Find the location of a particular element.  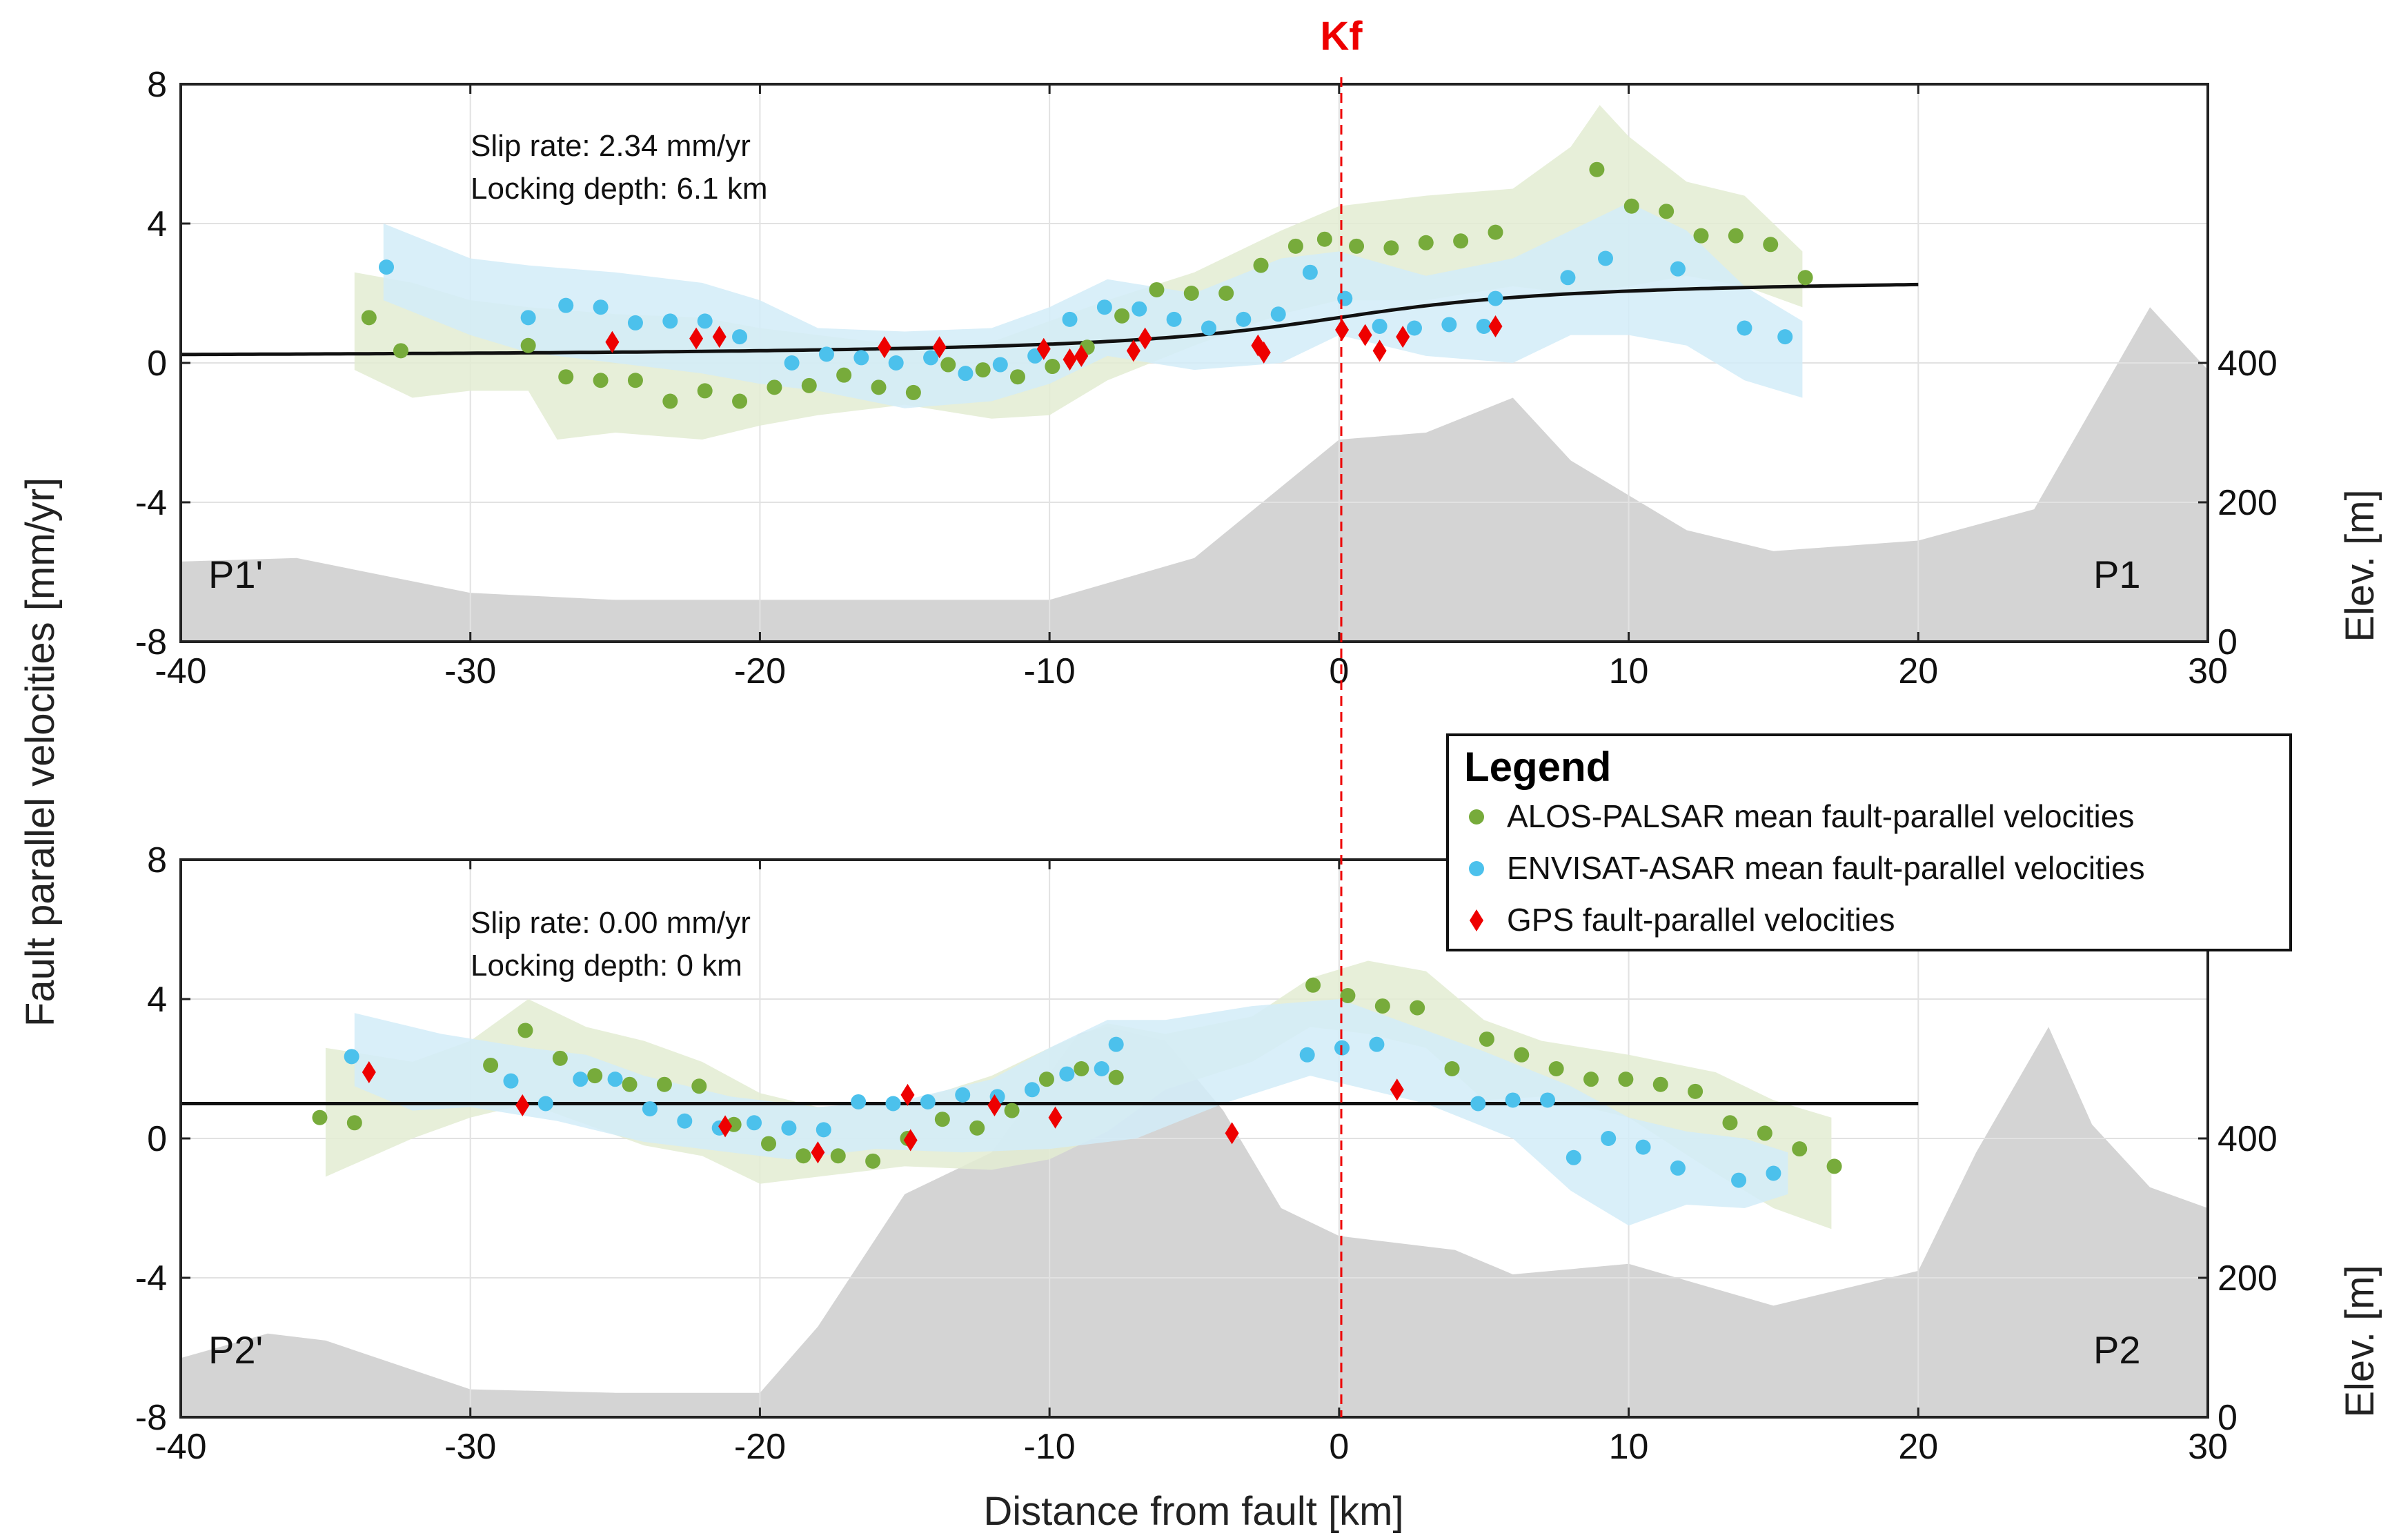

panel-p1-uncertainty-bands is located at coordinates (1078, 272).